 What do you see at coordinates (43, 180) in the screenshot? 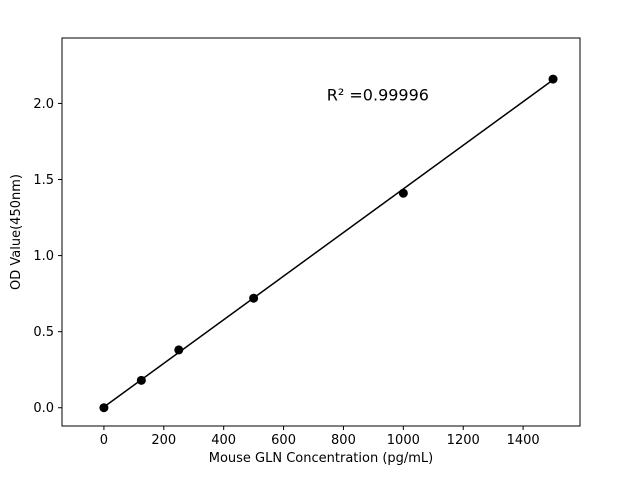
I see `y-tick-label: 1.5` at bounding box center [43, 180].